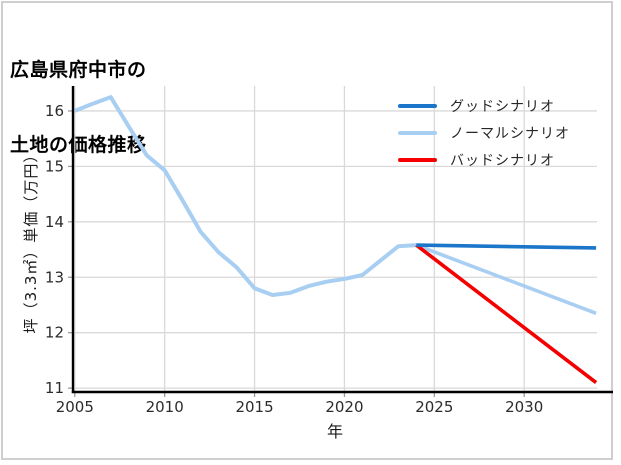  Describe the element at coordinates (510, 133) in the screenshot. I see `legend-label-normal: ノーマルシナリオ` at that location.